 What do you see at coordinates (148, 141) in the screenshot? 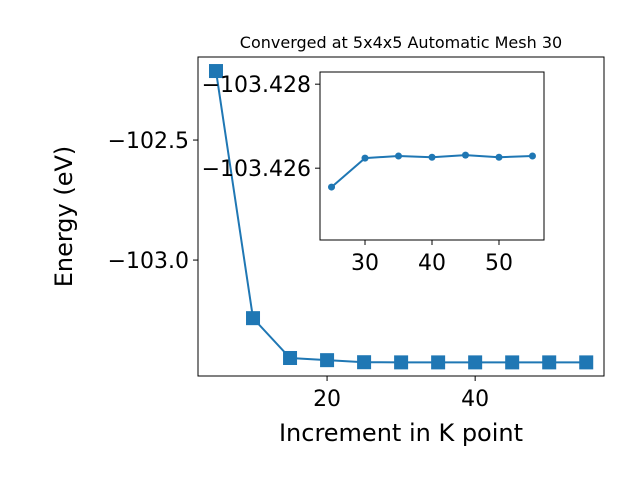
I see `y-tick-label: −102.5` at bounding box center [148, 141].